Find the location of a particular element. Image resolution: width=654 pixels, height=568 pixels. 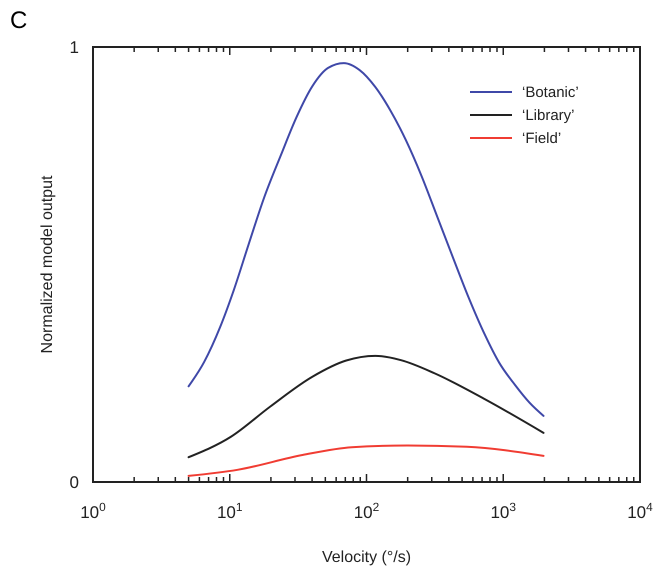

x-tick-label: 10$^{4}$ is located at coordinates (640, 511).